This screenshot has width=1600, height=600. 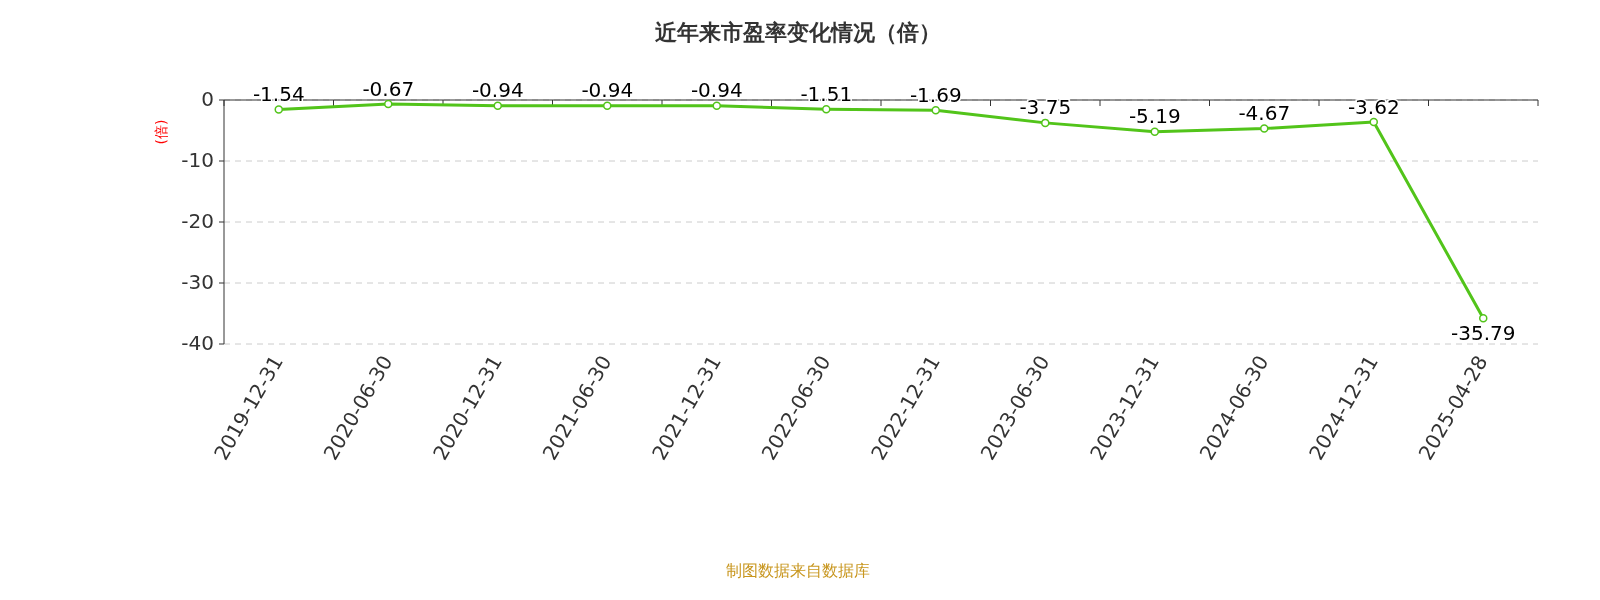 I want to click on text: 制图数据来自数据库, so click(x=798, y=570).